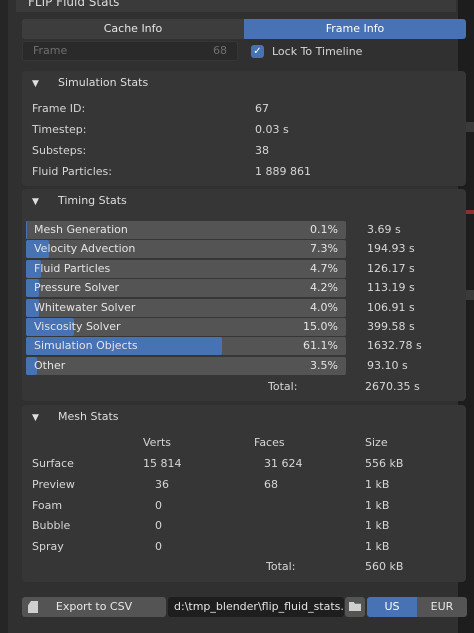  I want to click on stat-label: Frame ID:, so click(59, 108).